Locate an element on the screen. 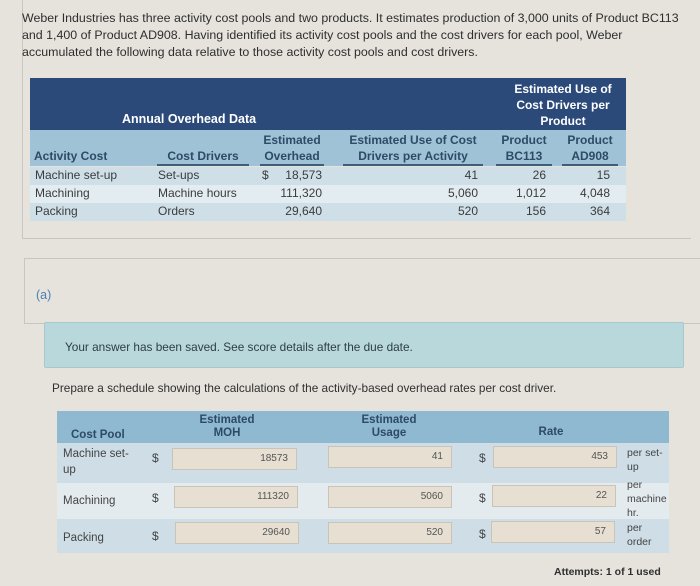  rate-input: 22 is located at coordinates (554, 496).